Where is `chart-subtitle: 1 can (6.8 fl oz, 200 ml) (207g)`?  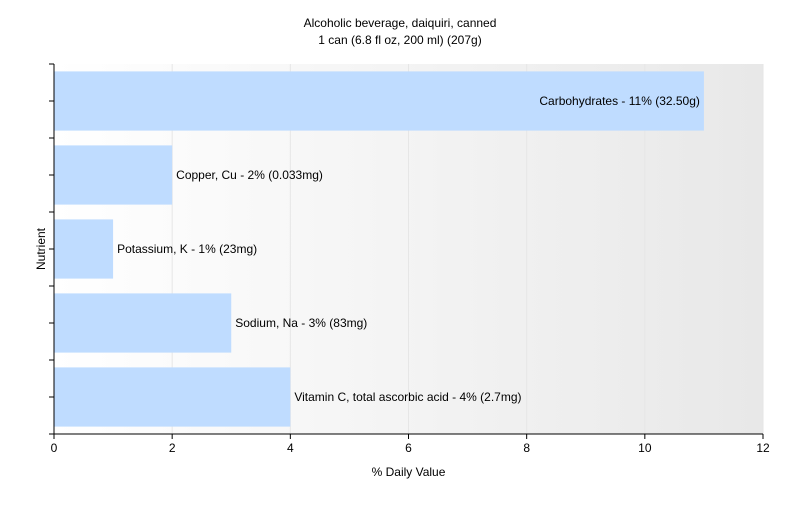
chart-subtitle: 1 can (6.8 fl oz, 200 ml) (207g) is located at coordinates (399, 40).